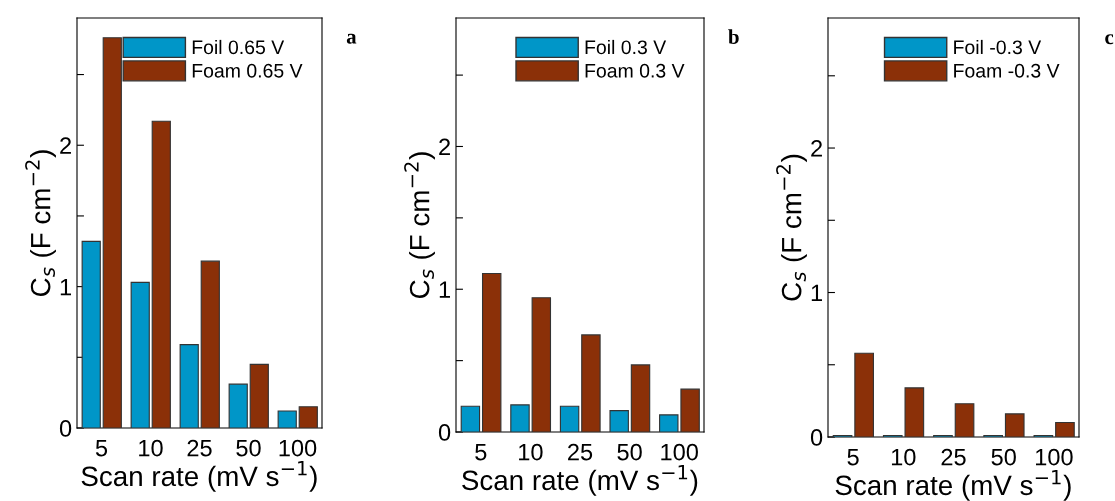 The width and height of the screenshot is (1115, 501). What do you see at coordinates (247, 70) in the screenshot?
I see `legend-label: Foam 0.65 V` at bounding box center [247, 70].